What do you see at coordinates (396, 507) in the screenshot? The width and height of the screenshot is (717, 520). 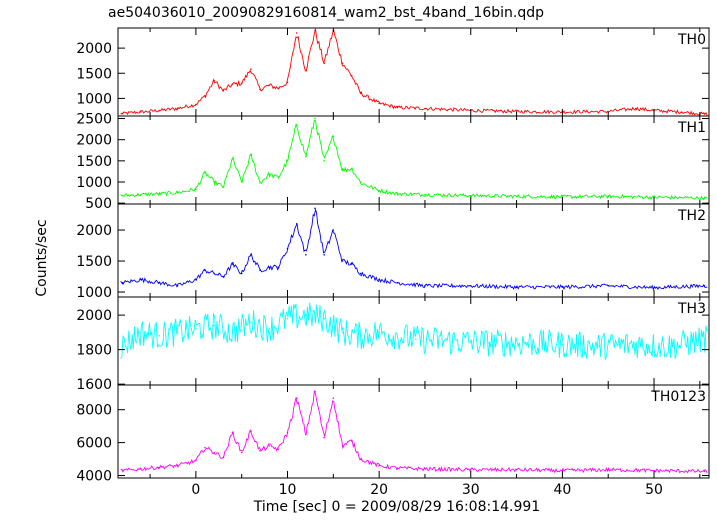 I see `x-axis-label: Time [sec] 0 = 2009/08/29 16:08:14.991` at bounding box center [396, 507].